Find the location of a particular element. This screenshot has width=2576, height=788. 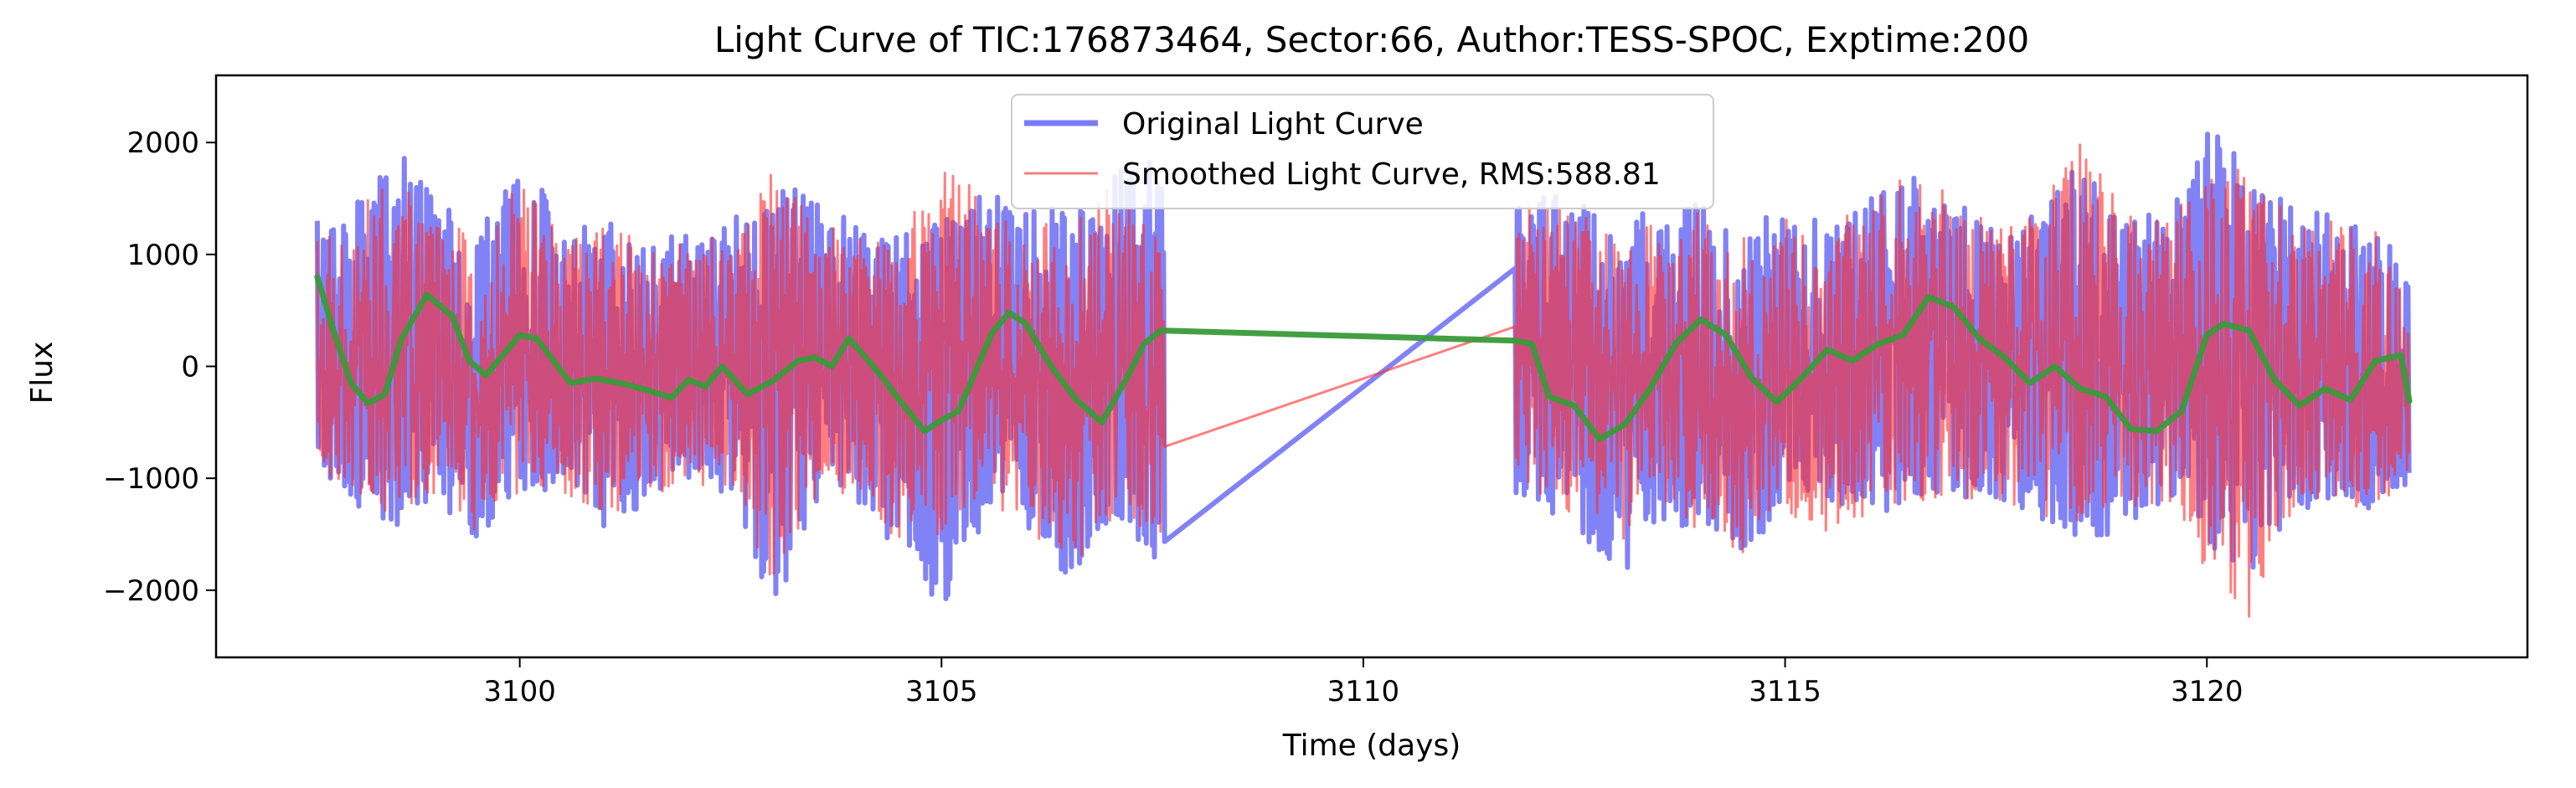

x-axis-label: Time (days) is located at coordinates (1371, 746).